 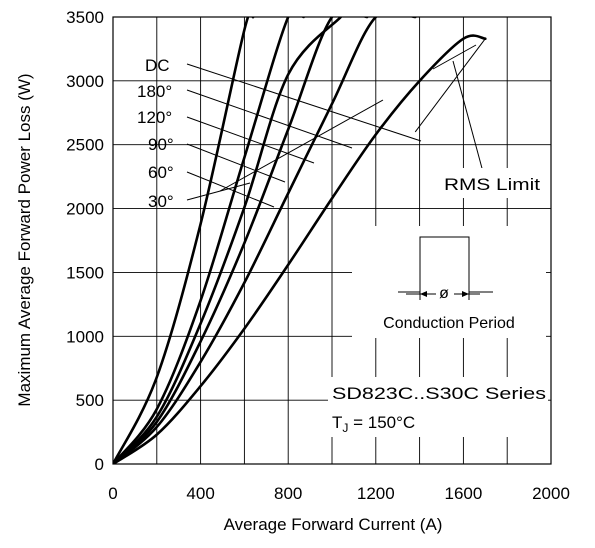 I want to click on y-tick-label: 3000, so click(x=85, y=81).